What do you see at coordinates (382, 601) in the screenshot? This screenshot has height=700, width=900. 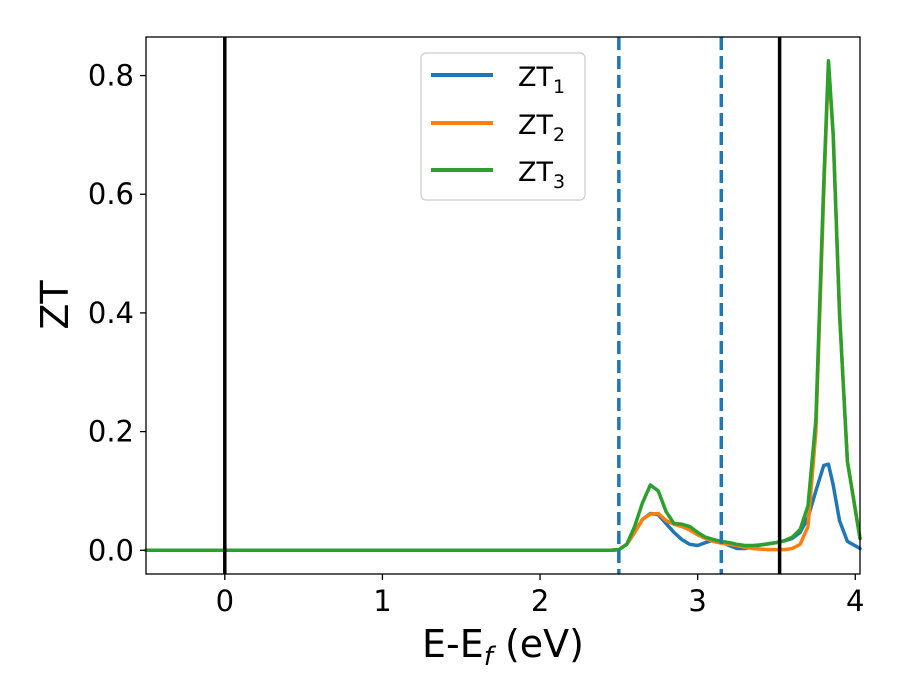 I see `x-tick-label: 1` at bounding box center [382, 601].